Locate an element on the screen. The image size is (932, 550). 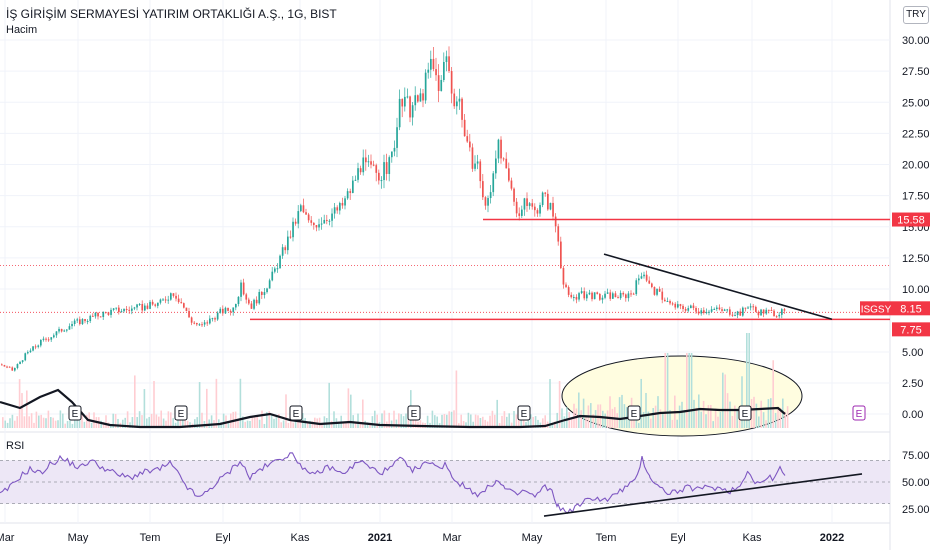
earnings-marker is located at coordinates (181, 413).